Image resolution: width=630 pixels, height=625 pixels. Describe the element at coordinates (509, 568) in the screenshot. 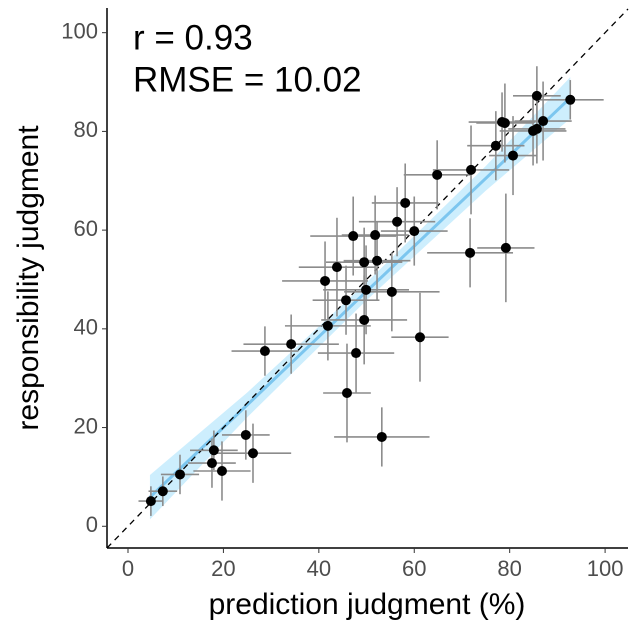

I see `x-tick-label: 80` at that location.